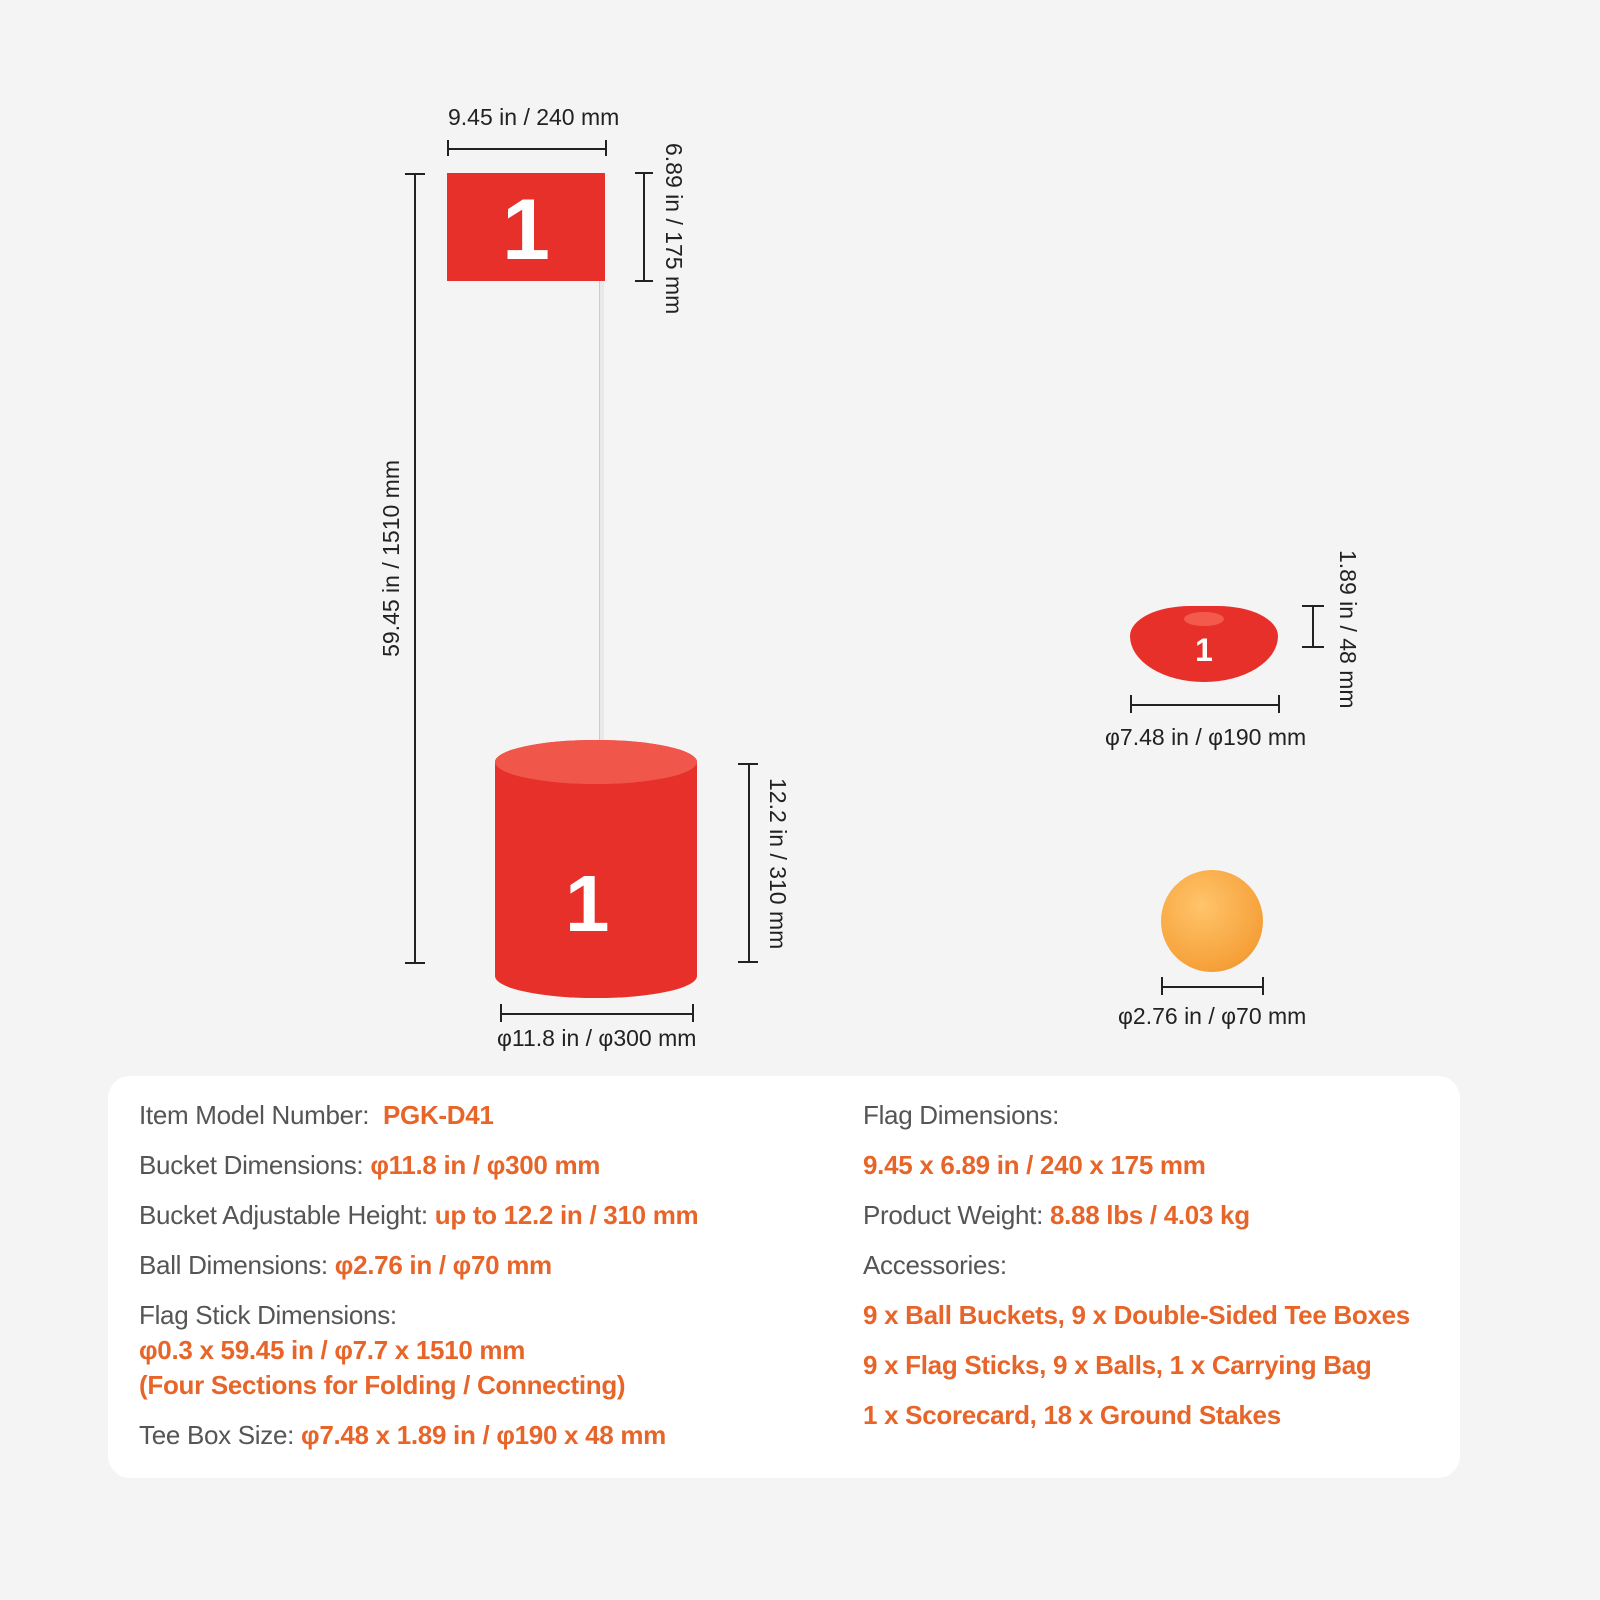 This screenshot has height=1600, width=1600. What do you see at coordinates (587, 903) in the screenshot?
I see `bucket-number: 1` at bounding box center [587, 903].